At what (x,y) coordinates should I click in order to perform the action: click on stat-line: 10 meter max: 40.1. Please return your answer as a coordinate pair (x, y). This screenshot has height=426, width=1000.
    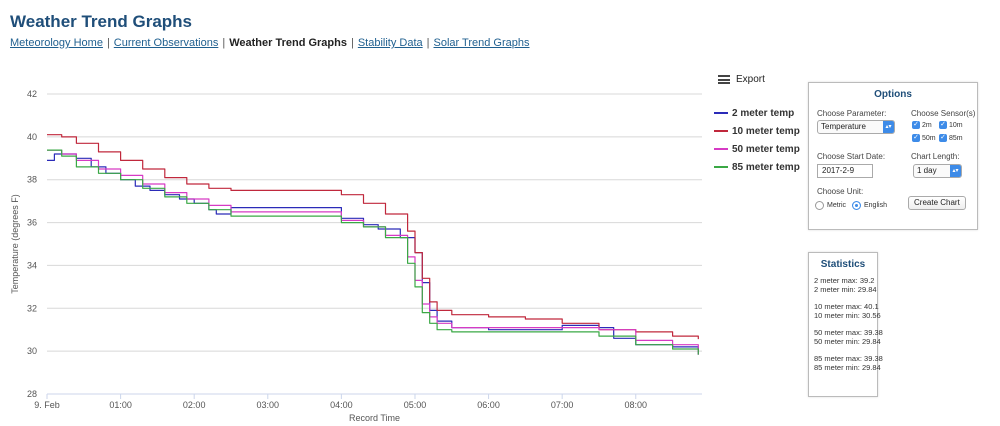
    Looking at the image, I should click on (846, 306).